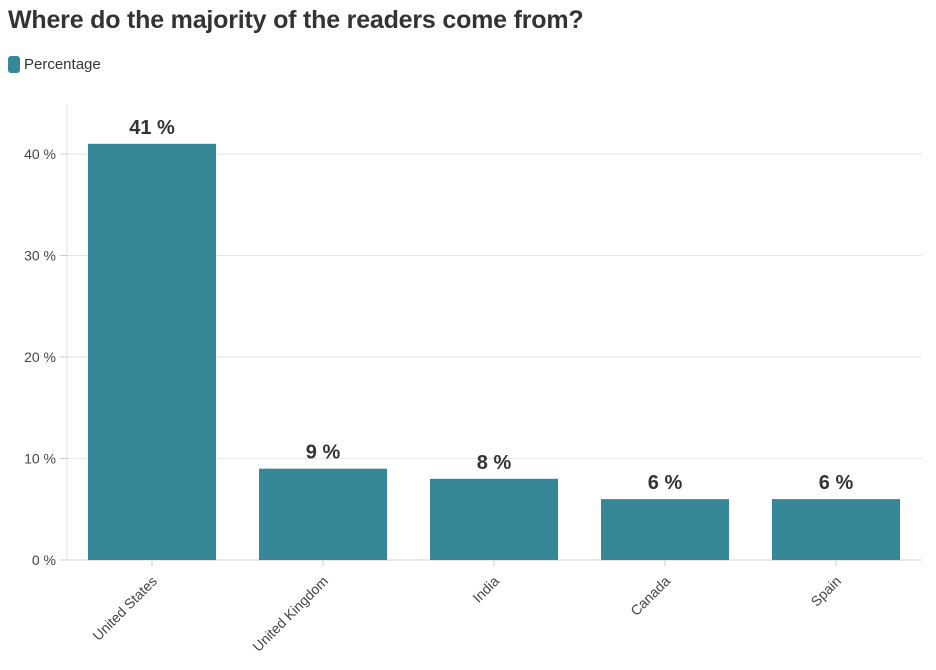 This screenshot has height=670, width=936. I want to click on data-label: 41 %, so click(152, 128).